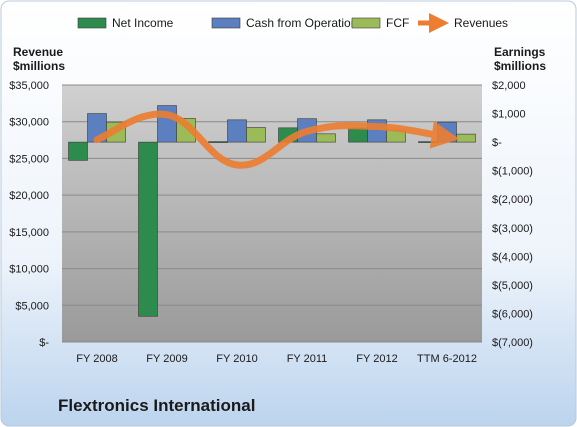 The height and width of the screenshot is (427, 577). What do you see at coordinates (166, 359) in the screenshot?
I see `x-tick-label: FY 2009` at bounding box center [166, 359].